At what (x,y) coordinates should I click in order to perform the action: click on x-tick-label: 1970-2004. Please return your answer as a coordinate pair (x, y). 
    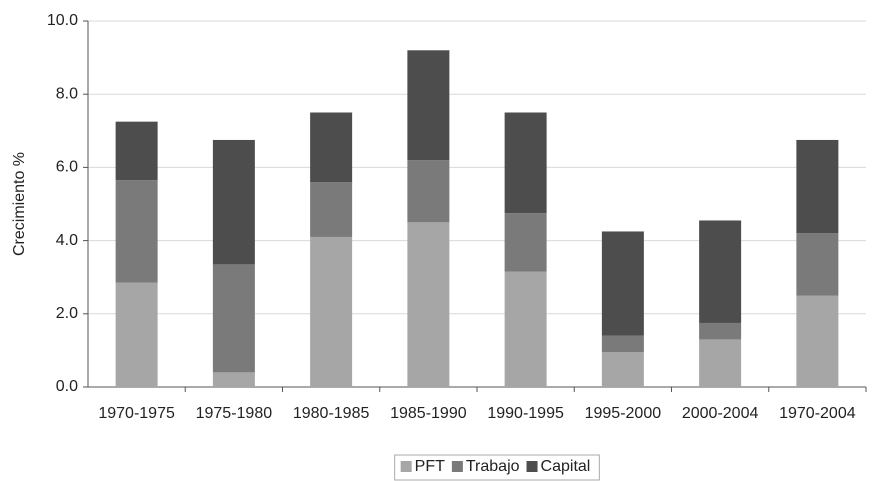
    Looking at the image, I should click on (817, 413).